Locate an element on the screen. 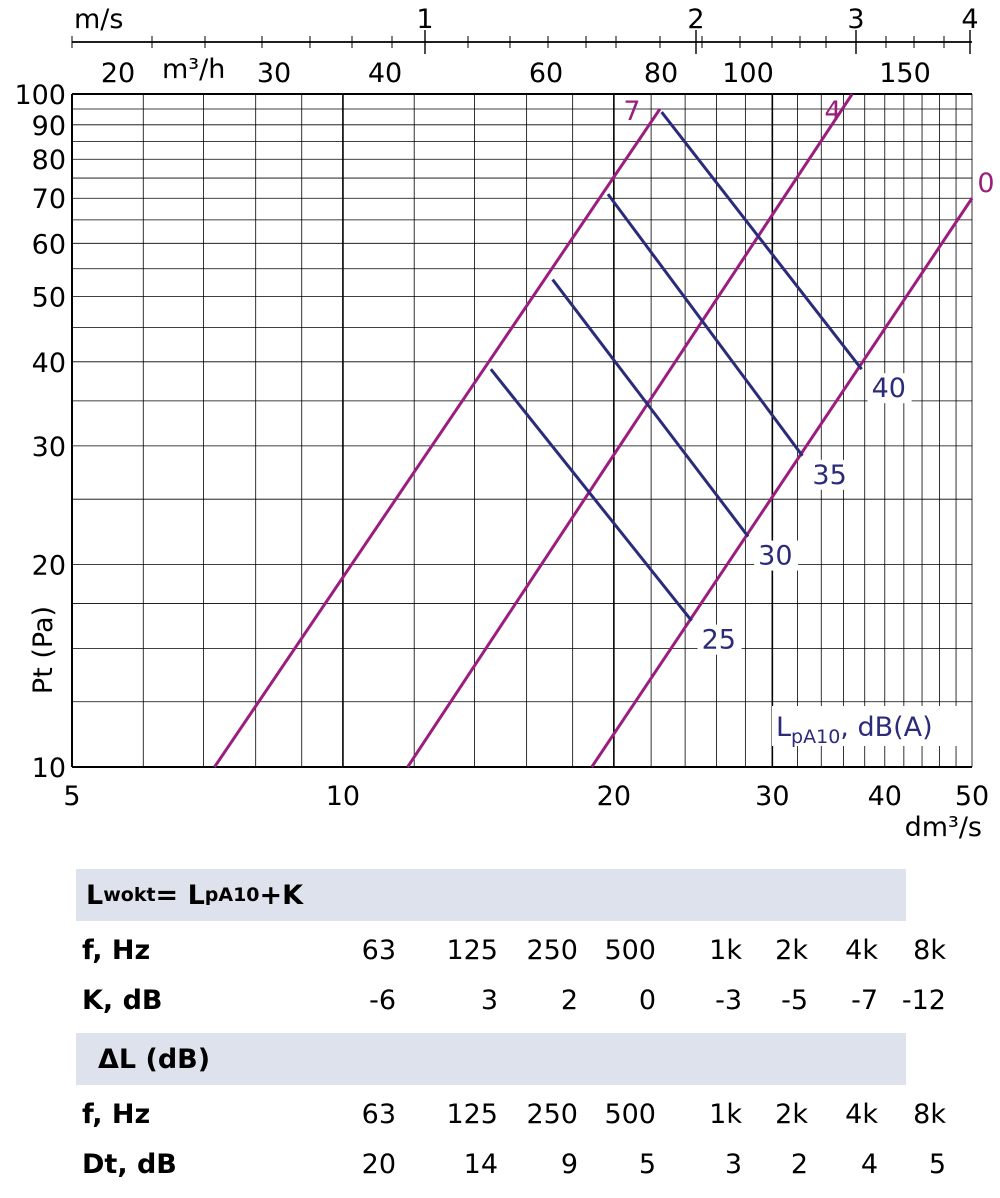 The width and height of the screenshot is (1000, 1198). velocity-axis-label: m/s is located at coordinates (98, 19).